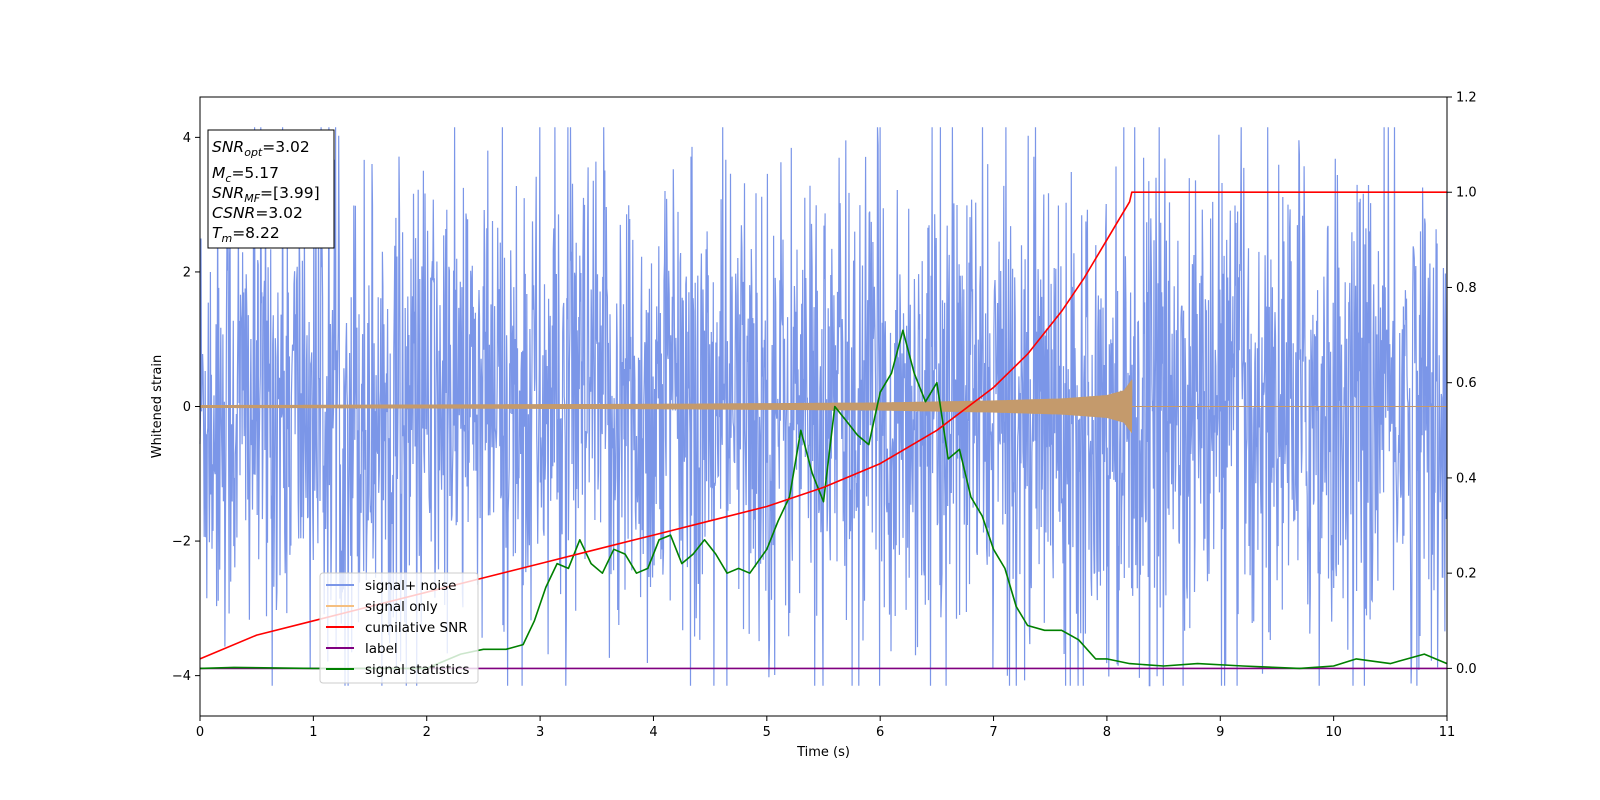  Describe the element at coordinates (825, 728) in the screenshot. I see `x-axis: 0 1 2 3 4 5 6 7 8 9 10 11` at that location.